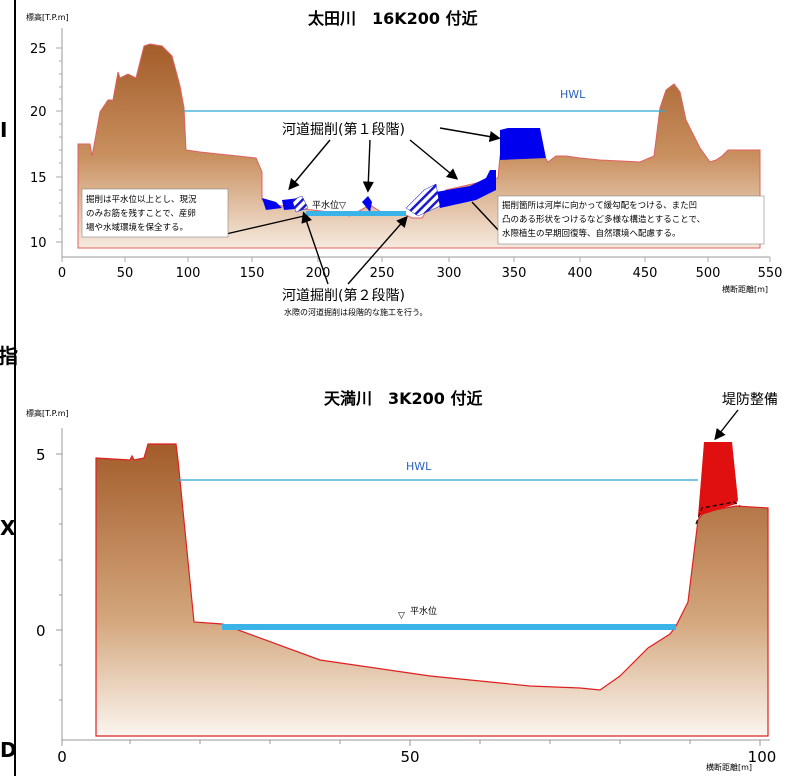 Image resolution: width=796 pixels, height=776 pixels. Describe the element at coordinates (466, 189) in the screenshot. I see `top-excavation-right` at that location.